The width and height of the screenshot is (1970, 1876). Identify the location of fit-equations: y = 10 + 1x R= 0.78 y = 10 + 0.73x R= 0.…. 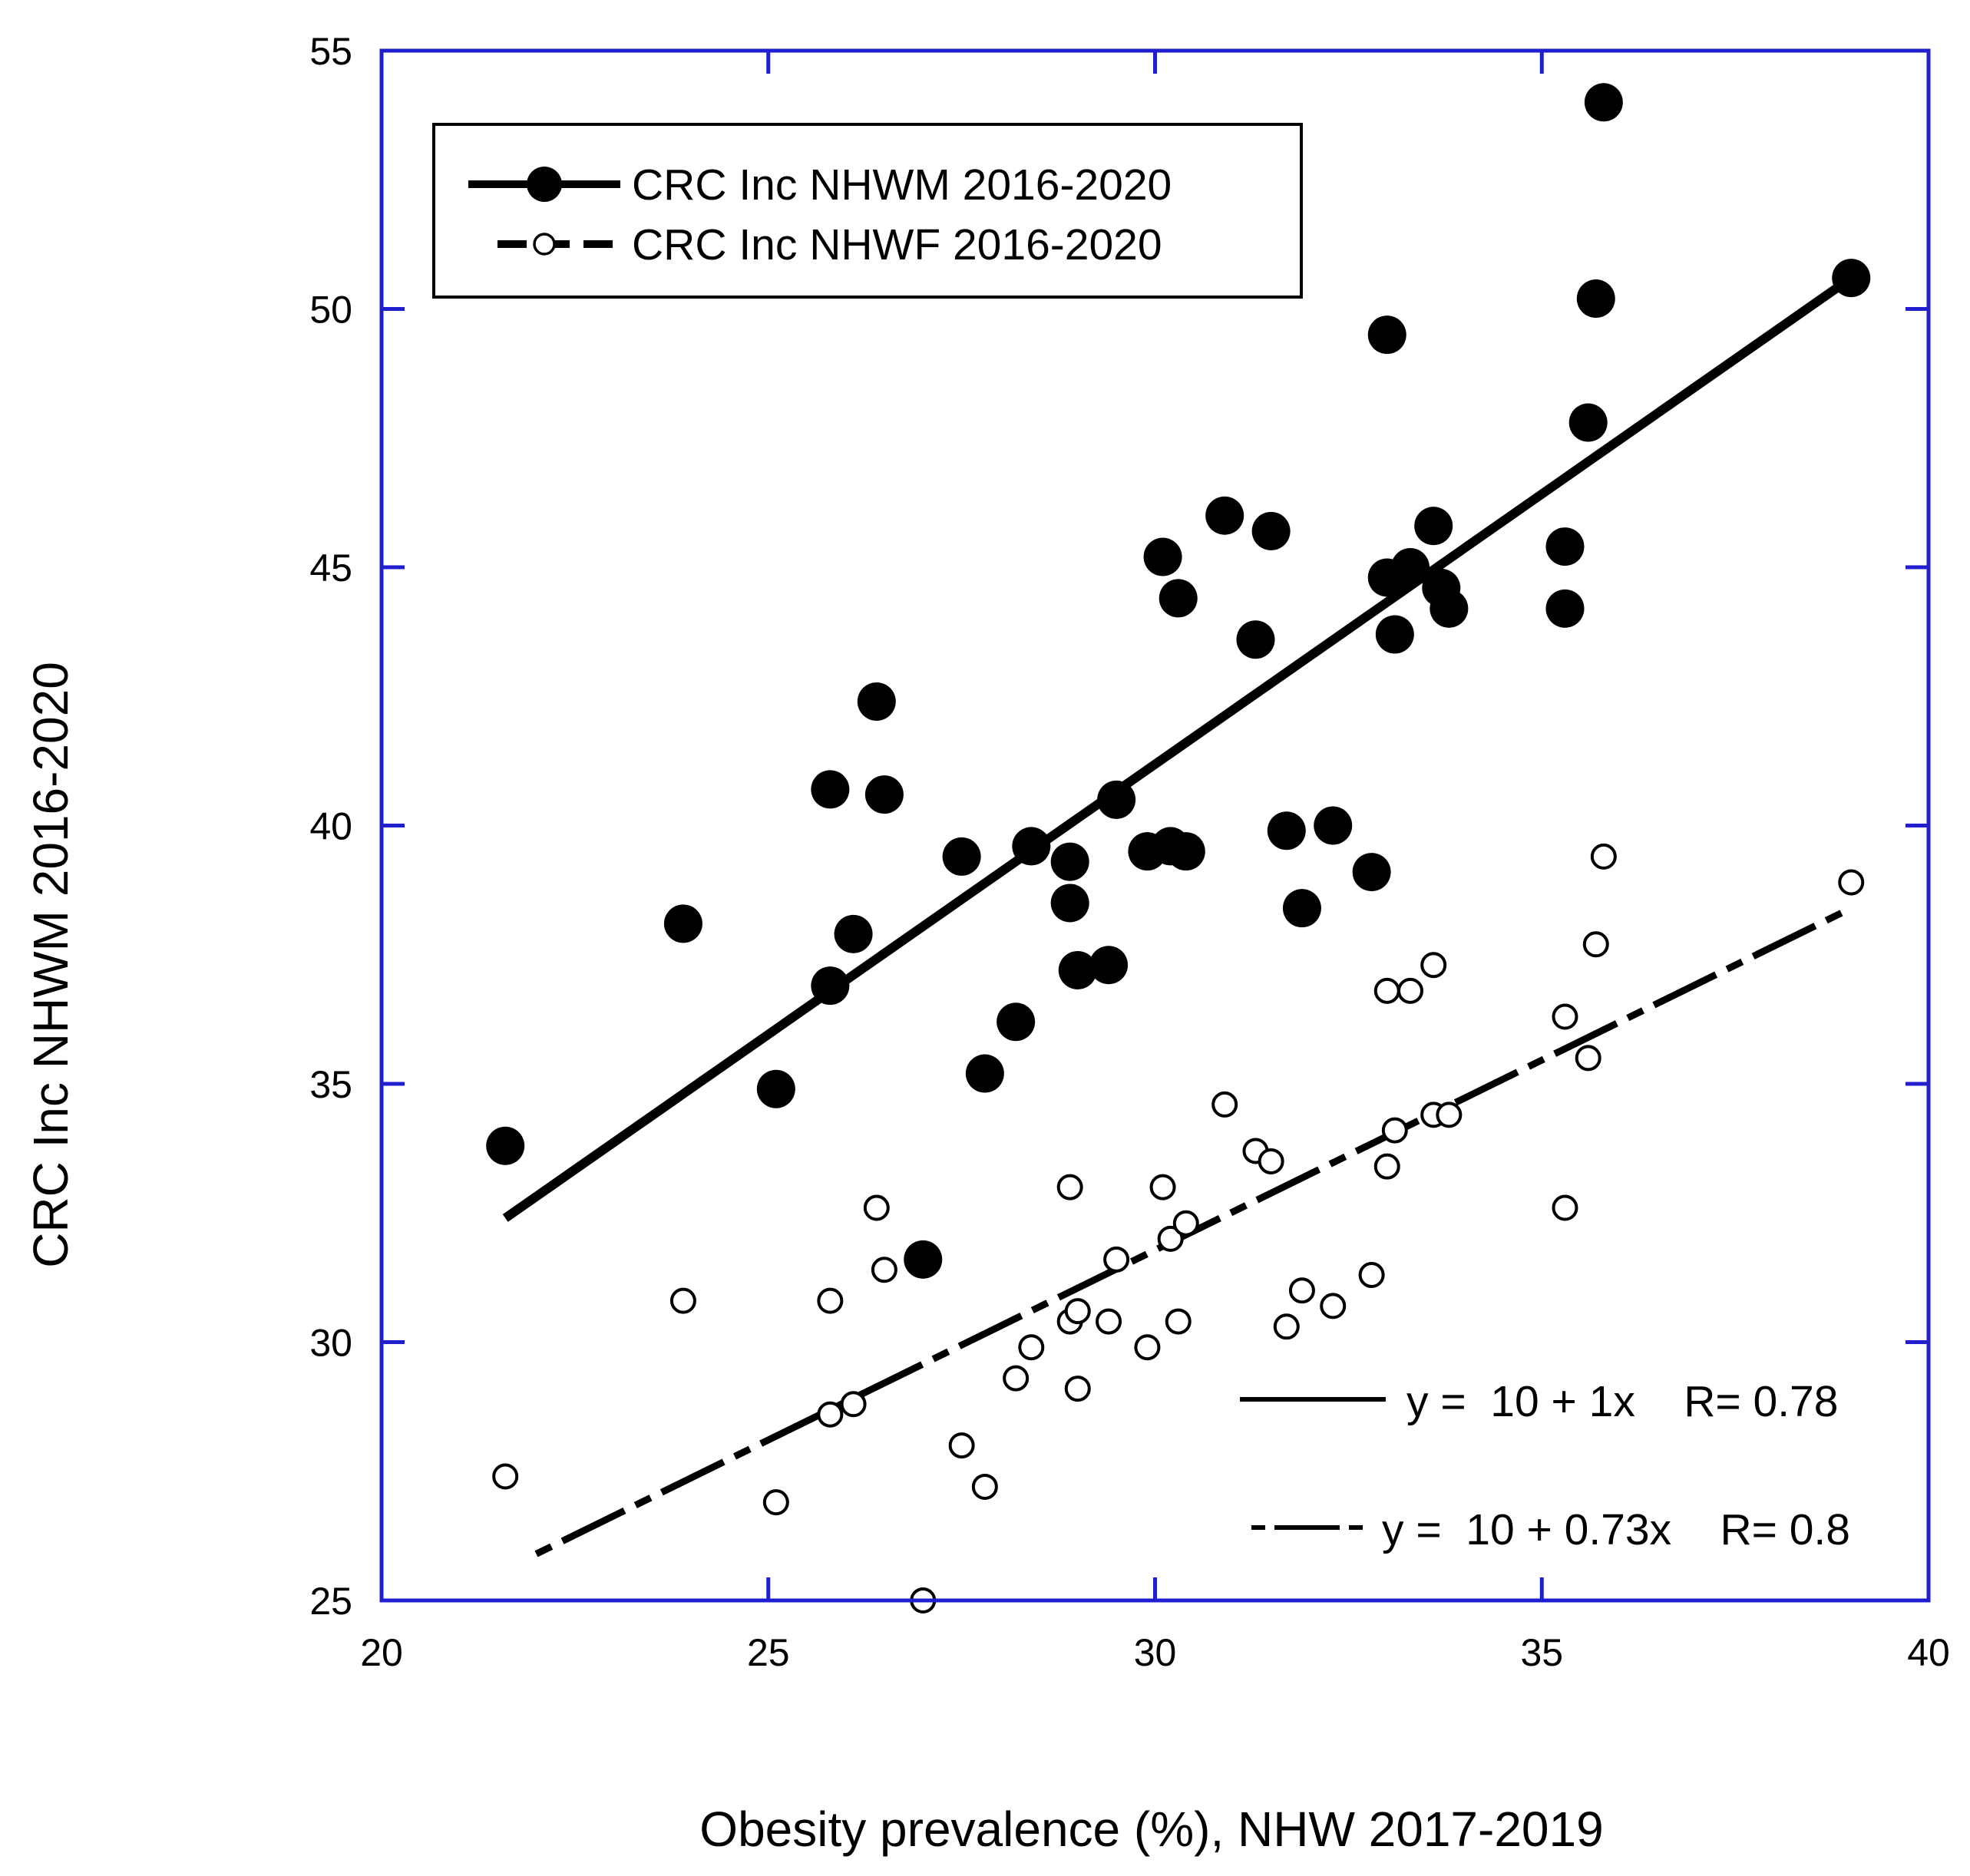
(1545, 1465).